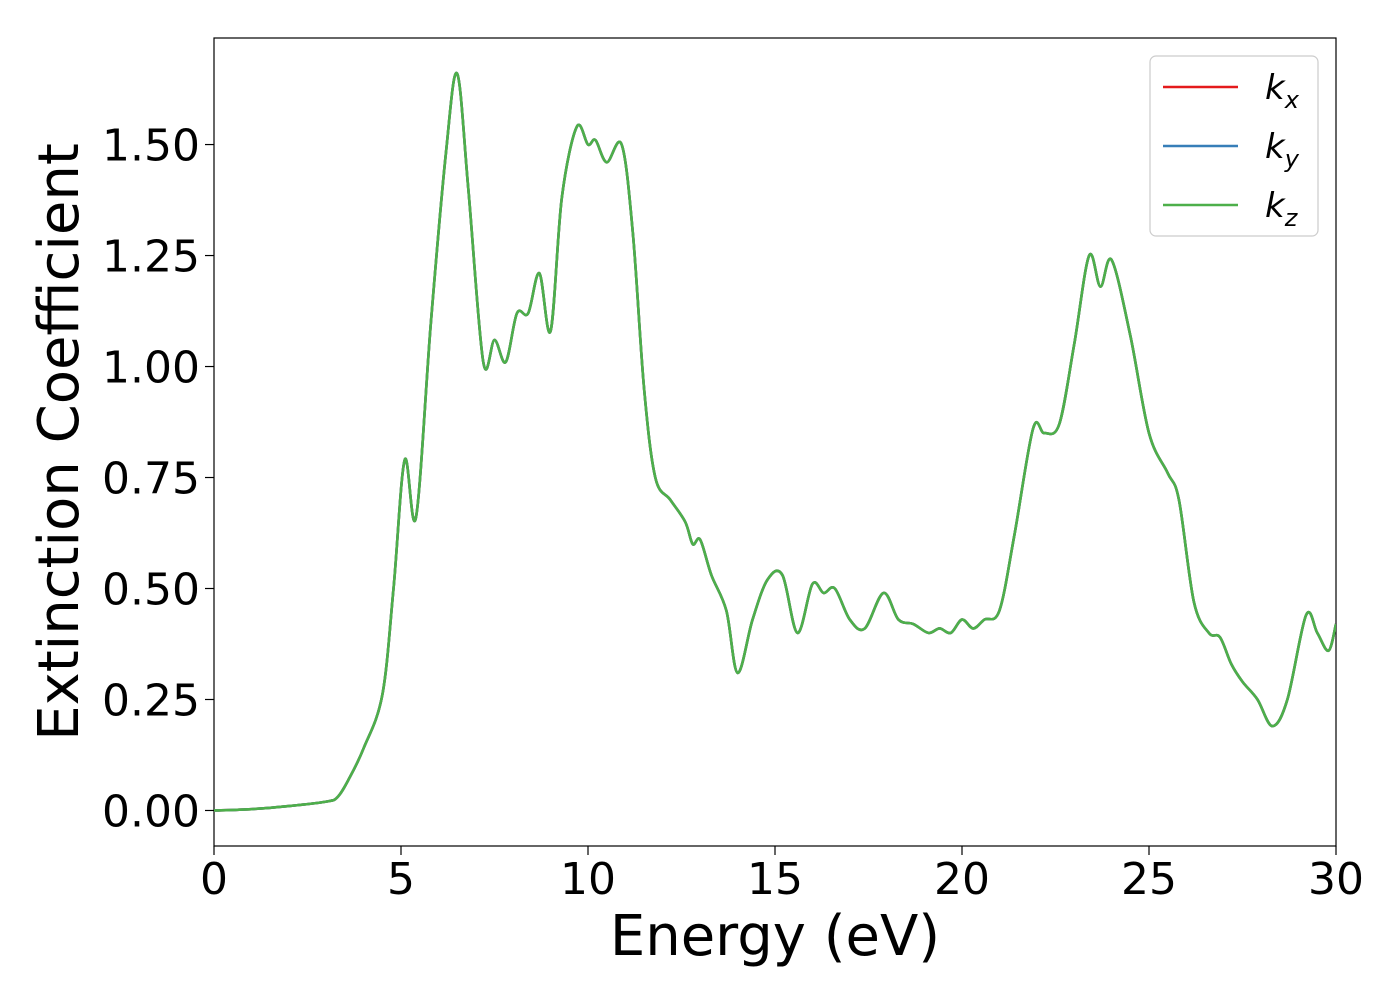 The width and height of the screenshot is (1400, 1000). I want to click on legend-label-k-z: kz, so click(1282, 209).